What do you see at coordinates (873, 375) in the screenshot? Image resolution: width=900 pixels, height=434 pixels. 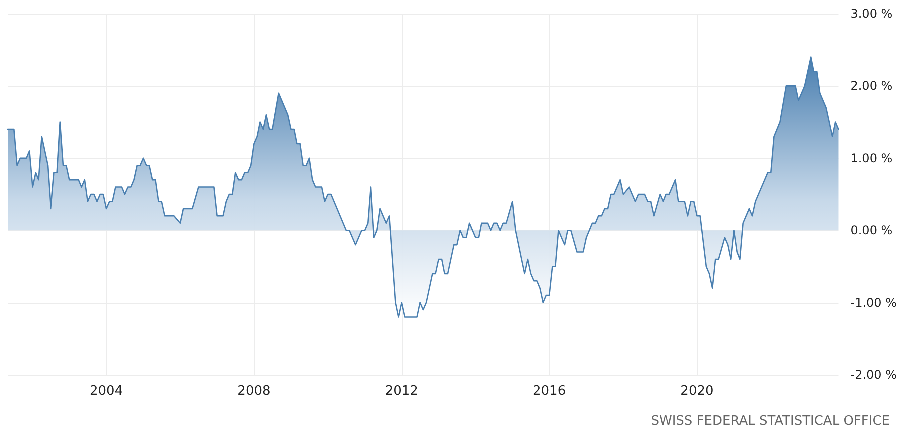 I see `y-tick-label: -2.00 %` at bounding box center [873, 375].